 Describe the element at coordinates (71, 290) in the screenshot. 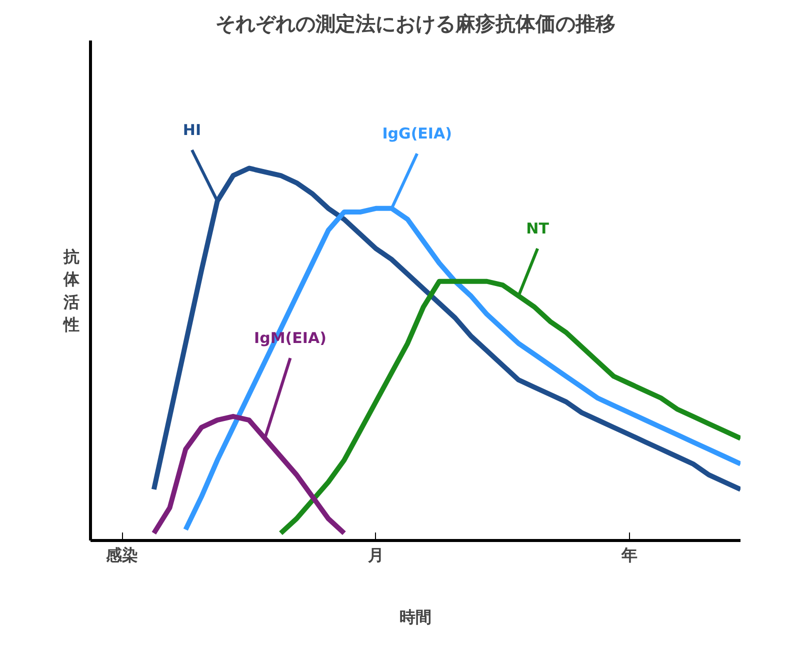

I see `y-axis-title: 抗体活性` at that location.